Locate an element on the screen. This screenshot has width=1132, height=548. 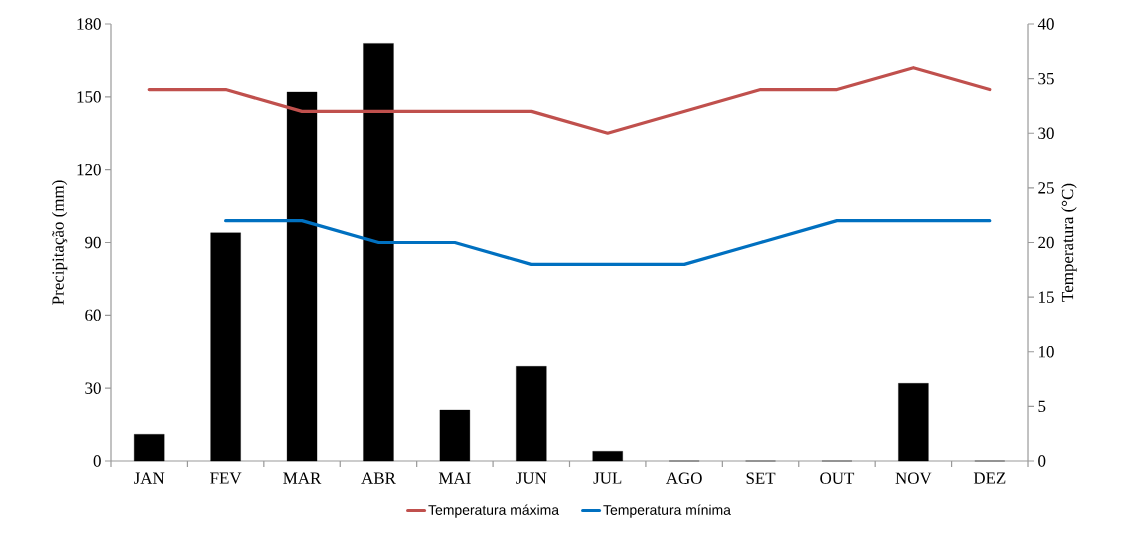
y-tick-label: 120 is located at coordinates (89, 169).